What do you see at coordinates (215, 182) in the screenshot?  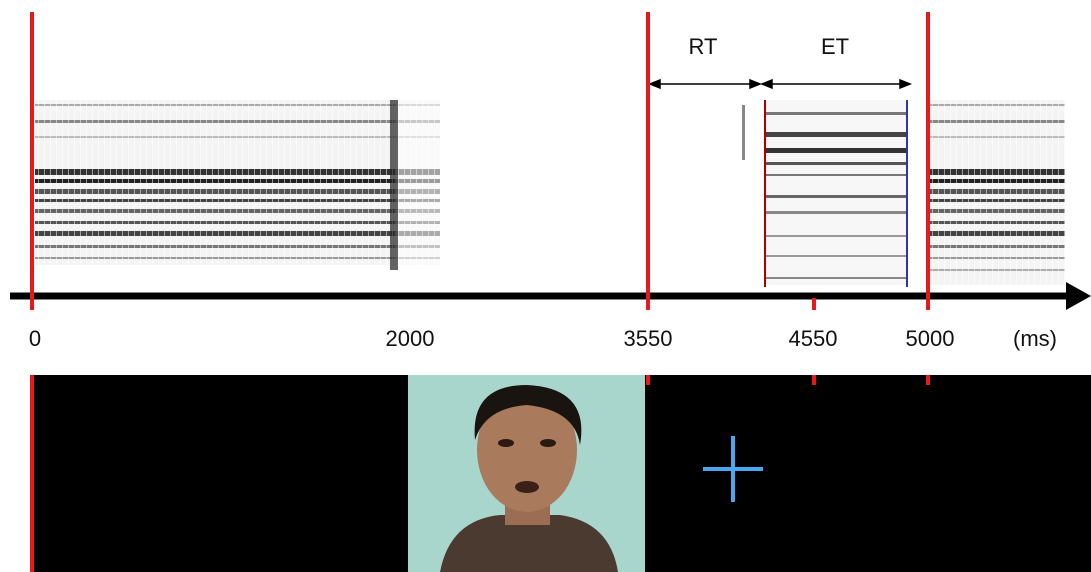 I see `spectrogram-stimulus` at bounding box center [215, 182].